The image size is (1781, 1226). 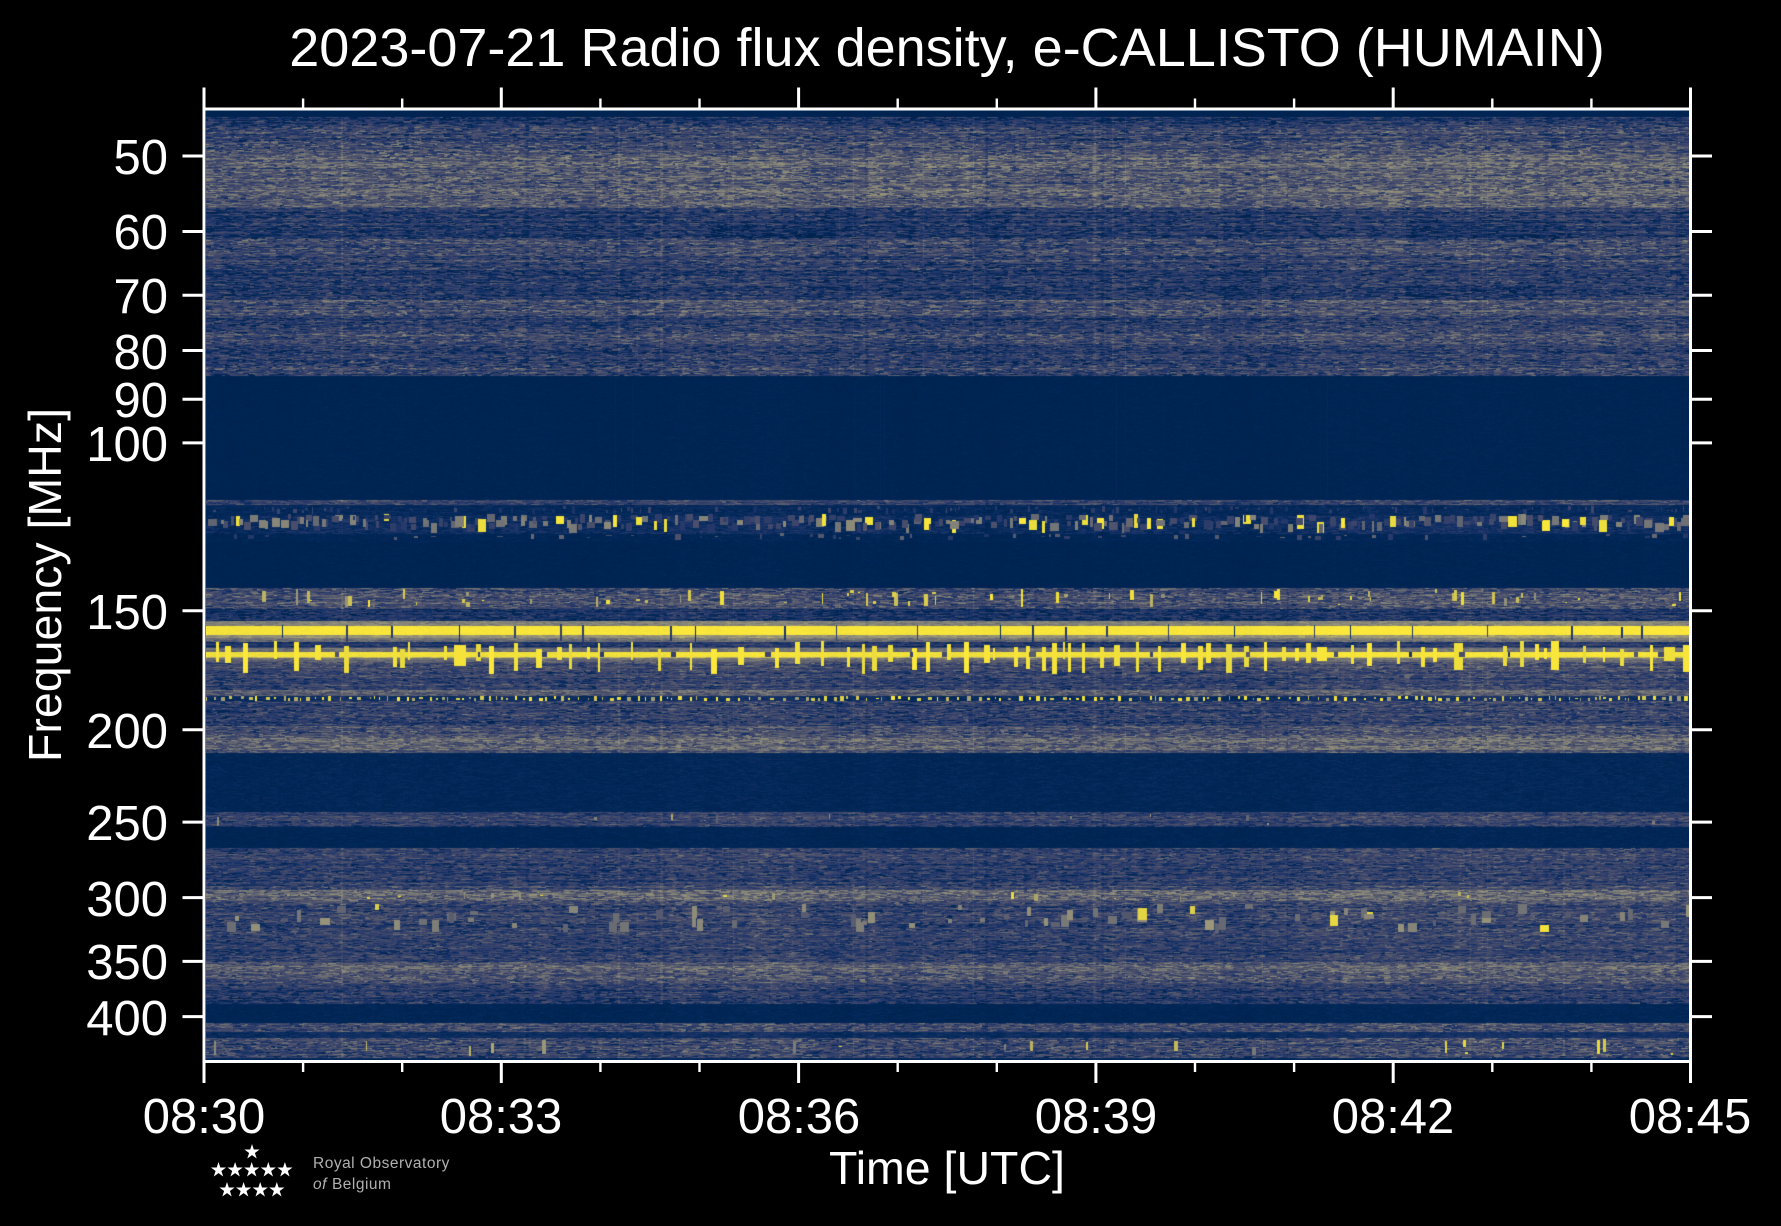 I want to click on svg-text: 08:36, so click(x=799, y=1117).